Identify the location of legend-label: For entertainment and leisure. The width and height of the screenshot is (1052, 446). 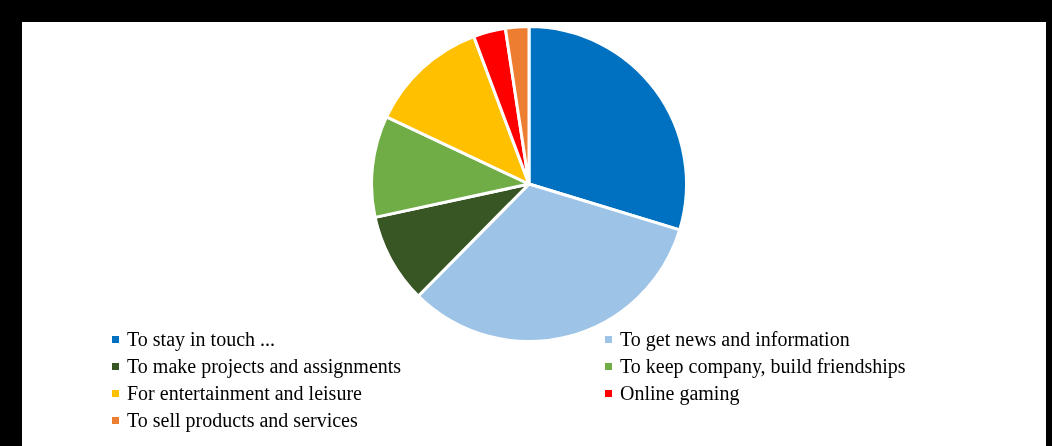
(244, 393).